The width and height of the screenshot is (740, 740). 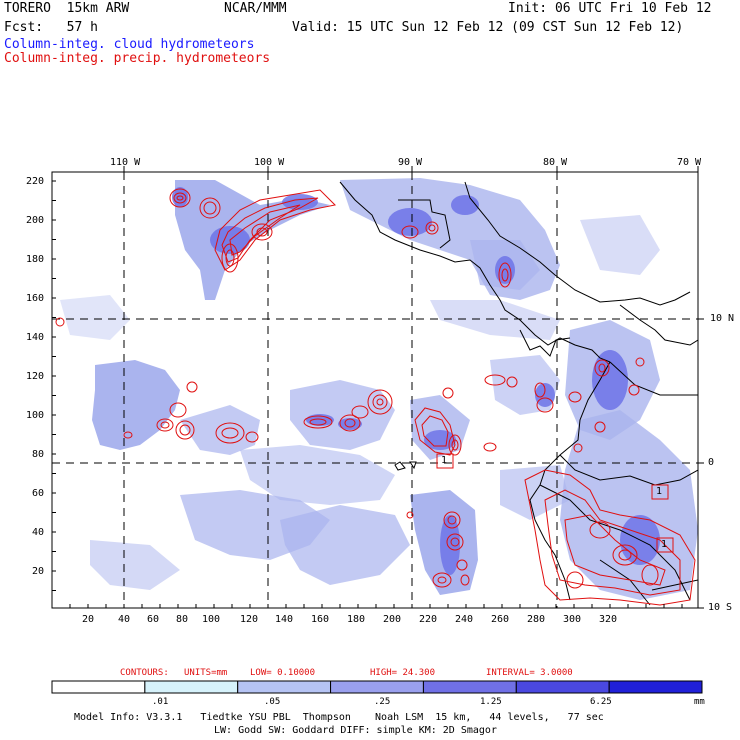 What do you see at coordinates (67, 8) in the screenshot?
I see `model-title: TORERO 15km ARW` at bounding box center [67, 8].